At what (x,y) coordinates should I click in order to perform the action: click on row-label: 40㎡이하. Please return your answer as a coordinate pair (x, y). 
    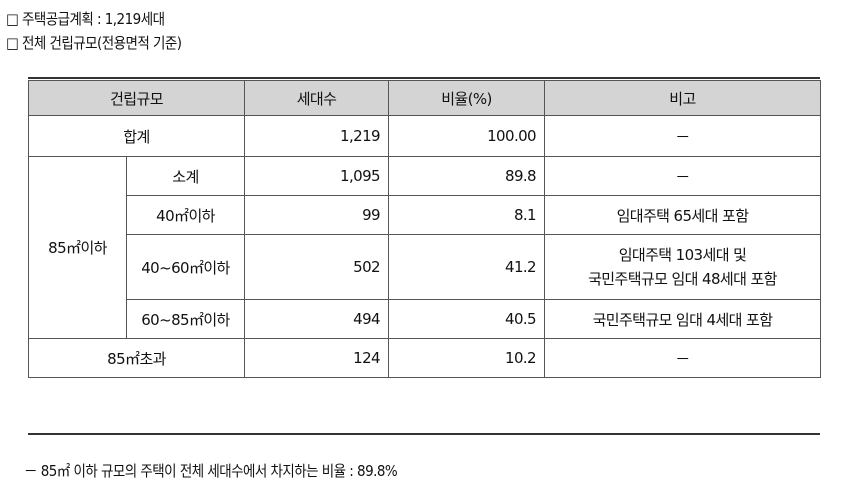
    Looking at the image, I should click on (185, 215).